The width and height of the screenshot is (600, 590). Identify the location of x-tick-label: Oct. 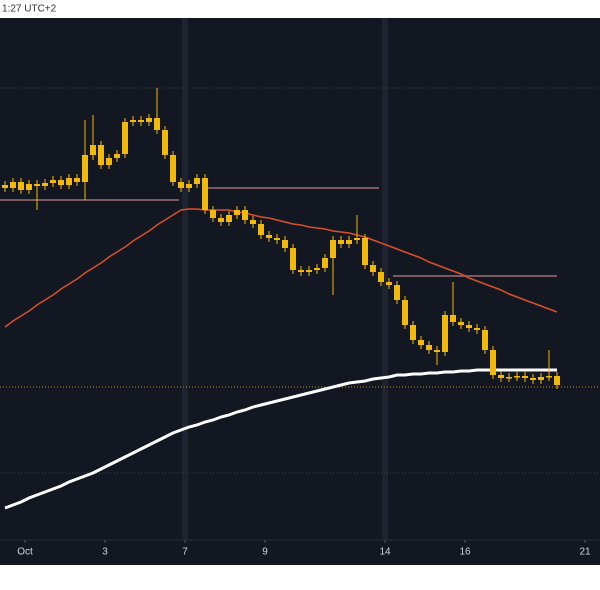
(25, 552).